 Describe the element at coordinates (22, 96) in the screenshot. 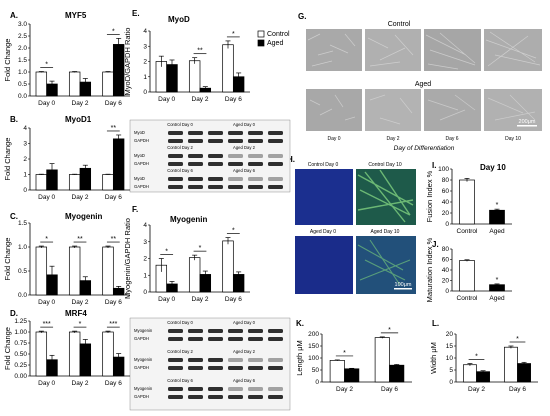

I see `y-tick-label: 0.0` at that location.